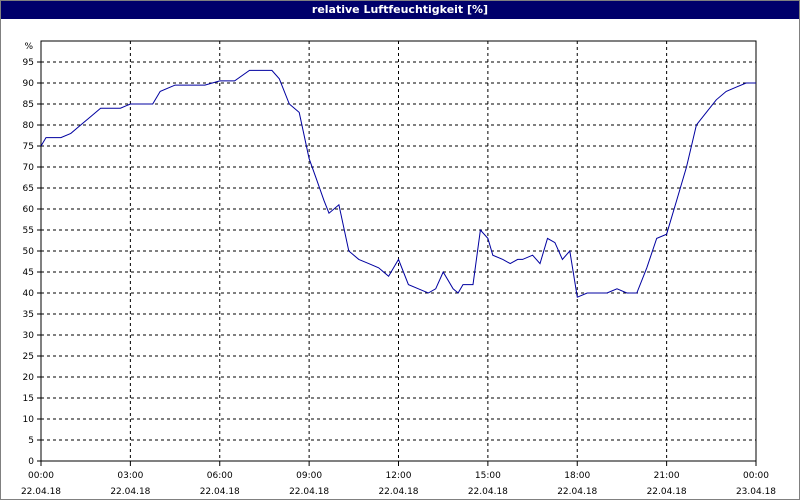  I want to click on y-tick-label: 5, so click(31, 441).